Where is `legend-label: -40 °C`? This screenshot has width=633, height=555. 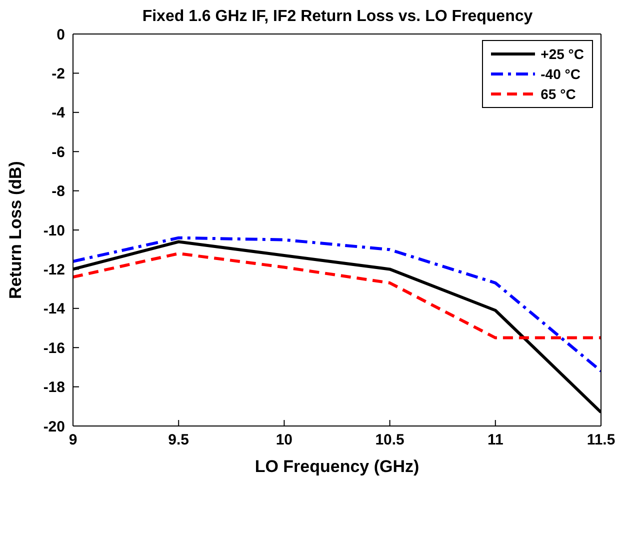 legend-label: -40 °C is located at coordinates (560, 74).